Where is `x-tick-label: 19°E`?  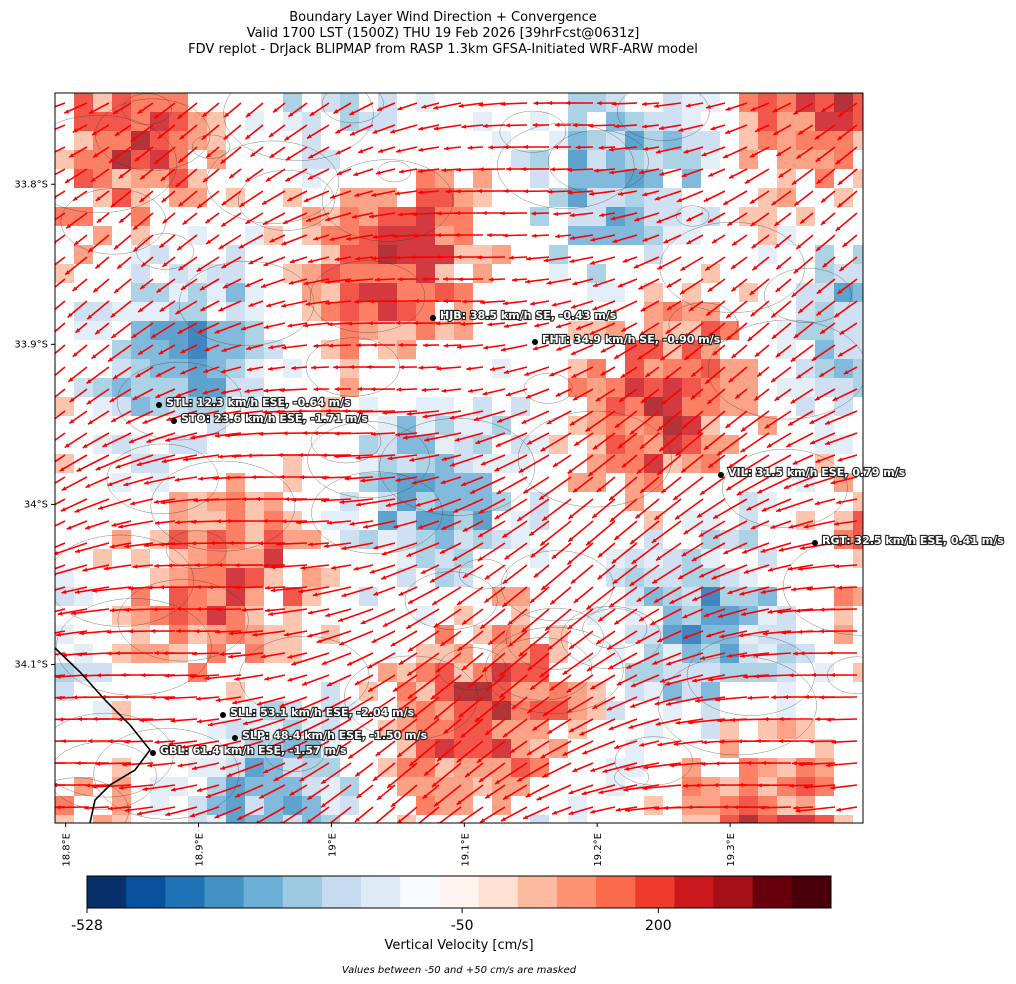
x-tick-label: 19°E is located at coordinates (332, 845).